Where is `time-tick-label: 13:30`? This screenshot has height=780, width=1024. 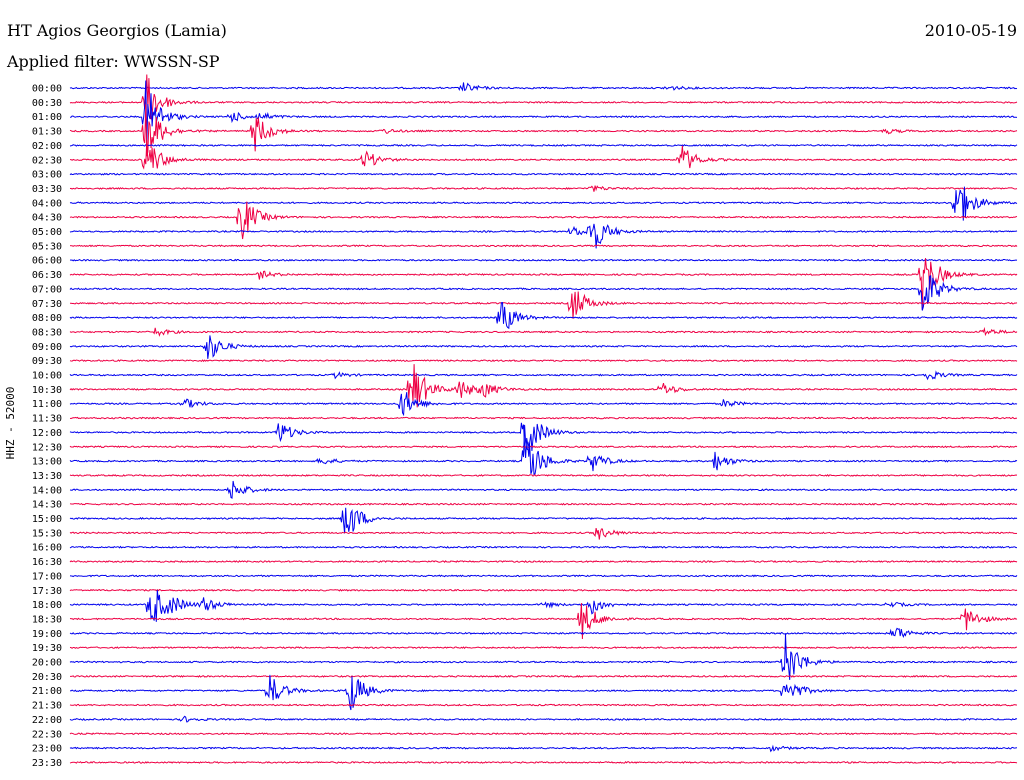
time-tick-label: 13:30 is located at coordinates (47, 476).